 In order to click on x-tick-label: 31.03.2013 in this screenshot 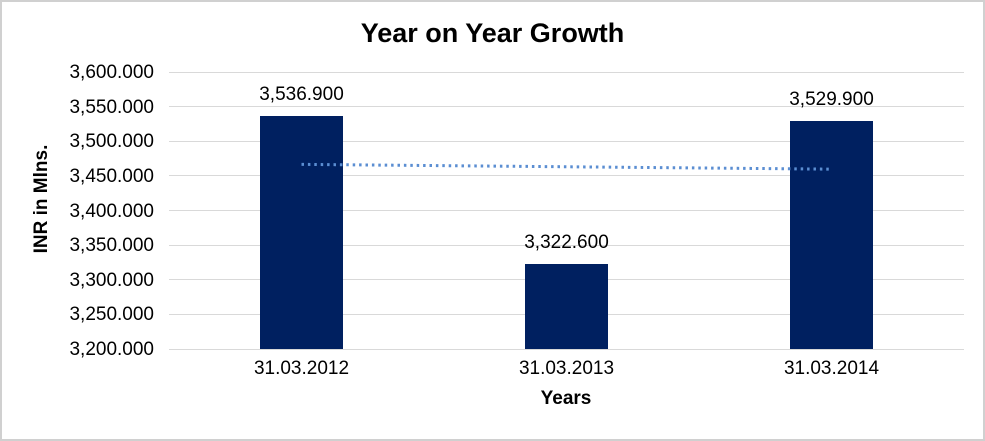, I will do `click(566, 368)`.